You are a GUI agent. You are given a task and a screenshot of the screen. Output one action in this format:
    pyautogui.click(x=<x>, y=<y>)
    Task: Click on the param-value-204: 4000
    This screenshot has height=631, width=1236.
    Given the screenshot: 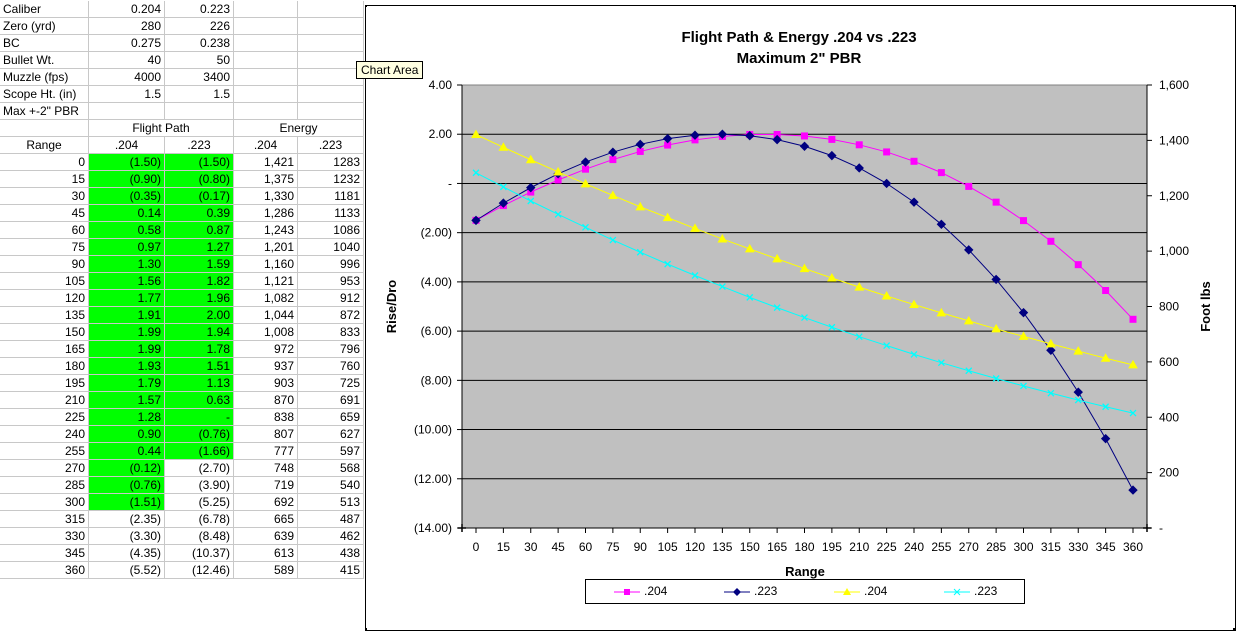 What is the action you would take?
    pyautogui.click(x=127, y=77)
    